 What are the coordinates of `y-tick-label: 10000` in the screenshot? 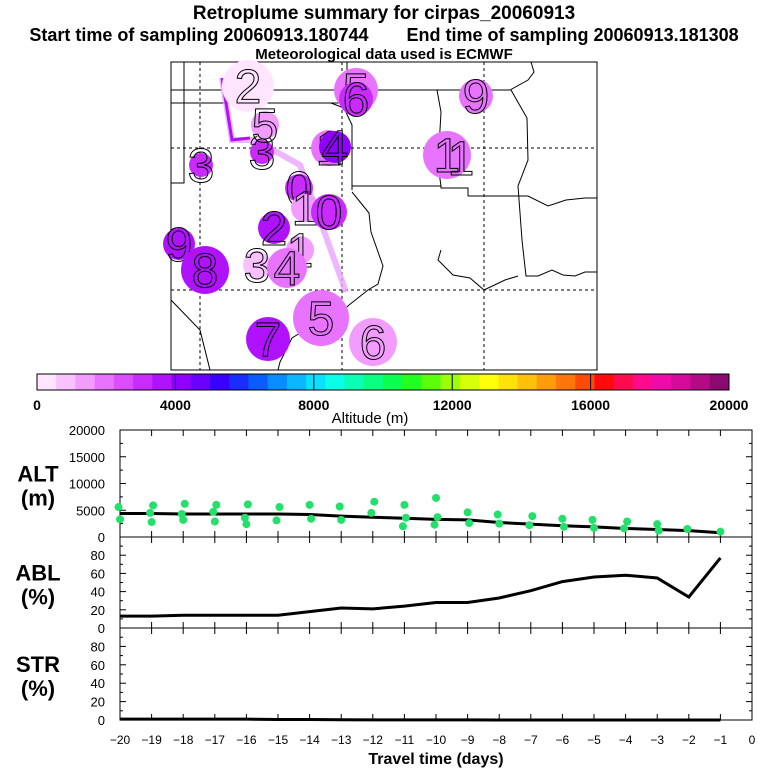 It's located at (87, 484).